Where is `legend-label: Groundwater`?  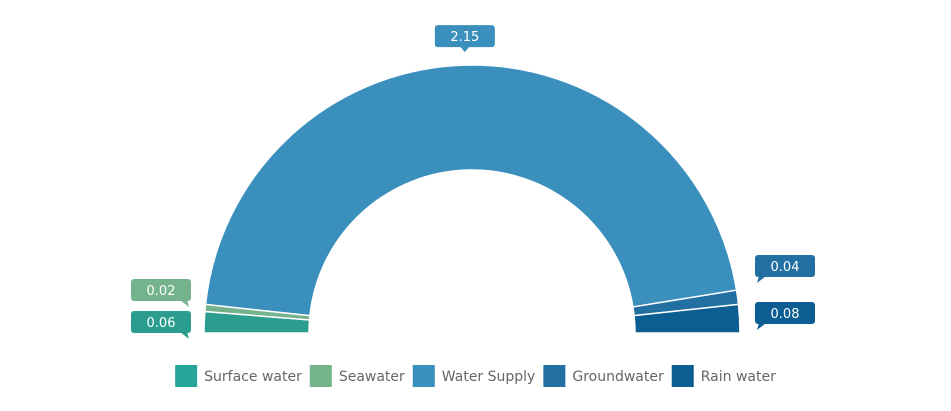 legend-label: Groundwater is located at coordinates (618, 377).